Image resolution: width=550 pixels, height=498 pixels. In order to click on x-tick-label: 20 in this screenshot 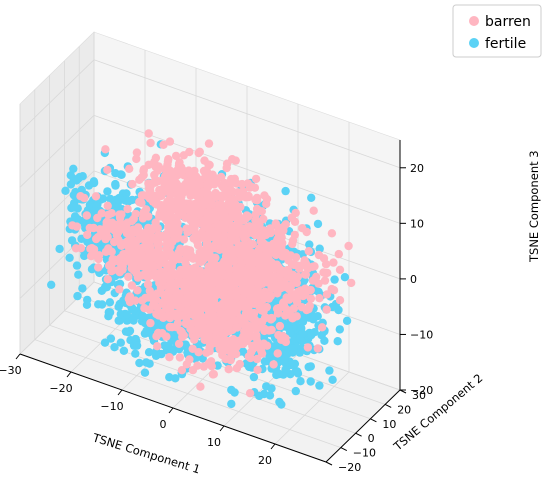, I will do `click(265, 460)`.